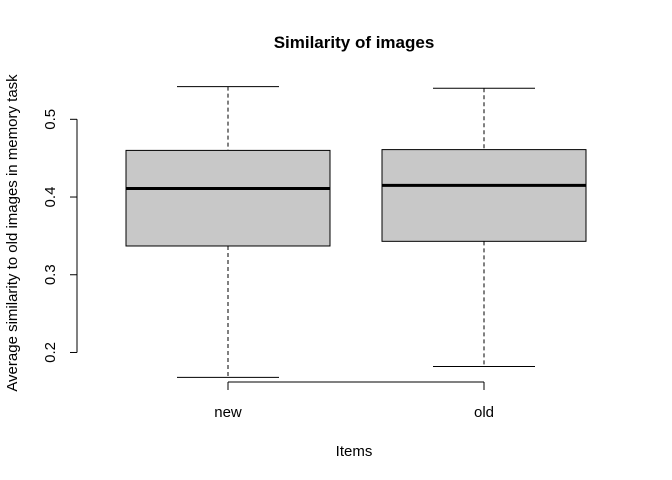 Image resolution: width=672 pixels, height=480 pixels. I want to click on y-axis: 0.2 0.3 0.4 0.5, so click(60, 236).